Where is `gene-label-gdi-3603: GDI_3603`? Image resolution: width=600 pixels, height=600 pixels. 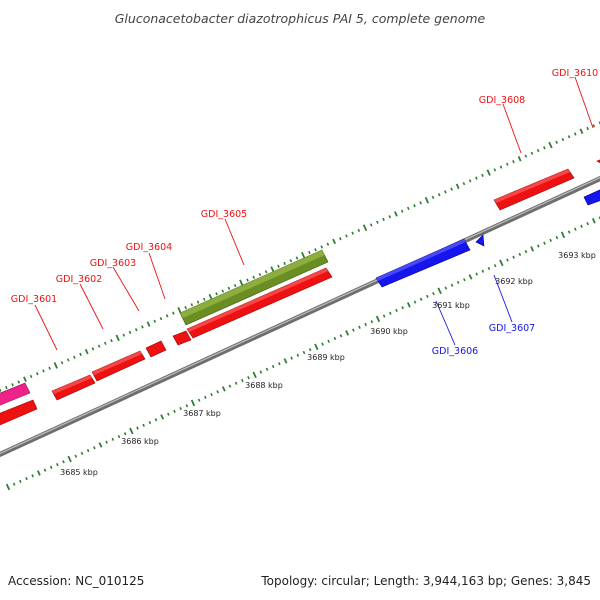
gene-label-gdi-3603: GDI_3603 is located at coordinates (113, 263).